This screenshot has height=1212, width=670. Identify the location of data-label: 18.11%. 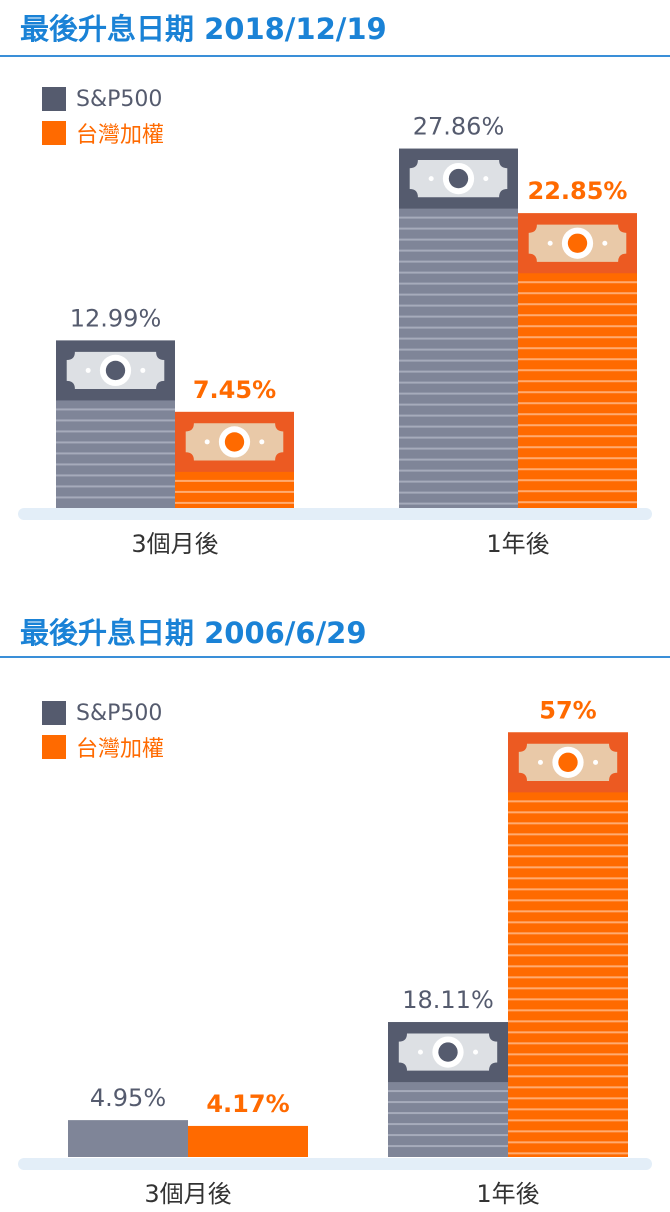
(448, 1000).